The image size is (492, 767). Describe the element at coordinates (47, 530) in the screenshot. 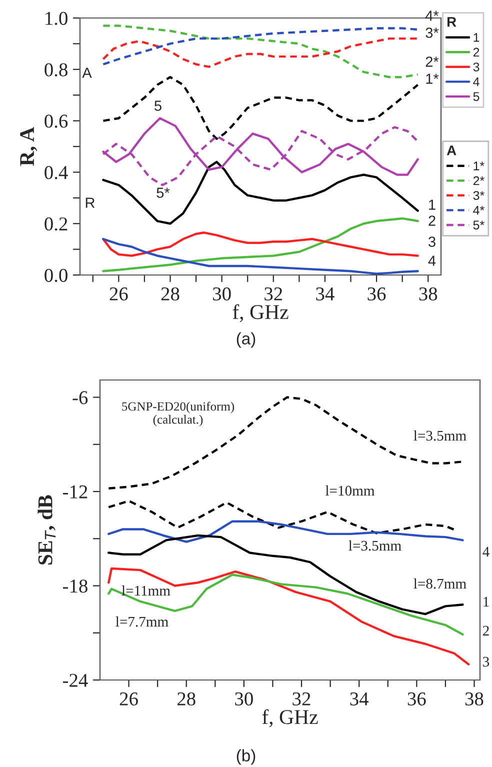

I see `y-axis-title: SE$_{T}$, dB` at that location.